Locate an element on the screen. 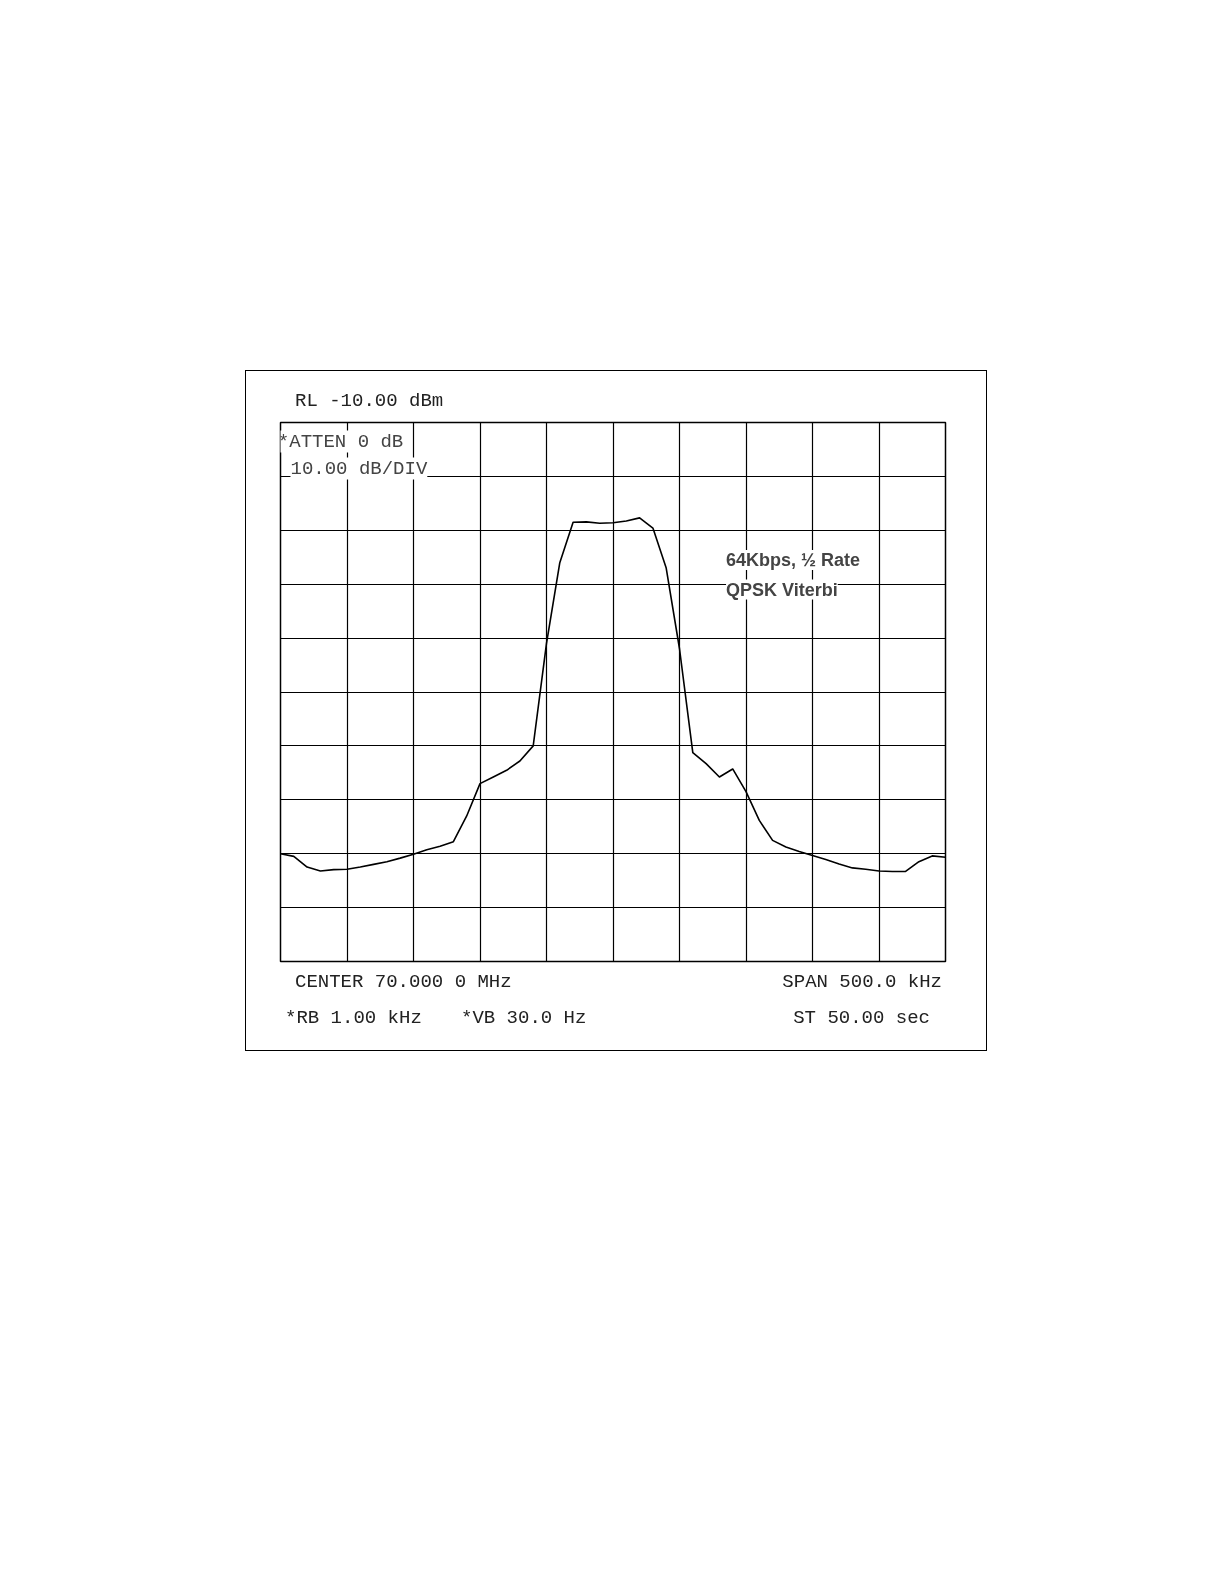 The width and height of the screenshot is (1225, 1585). annotation: 64Kbps, ½ Rate is located at coordinates (793, 559).